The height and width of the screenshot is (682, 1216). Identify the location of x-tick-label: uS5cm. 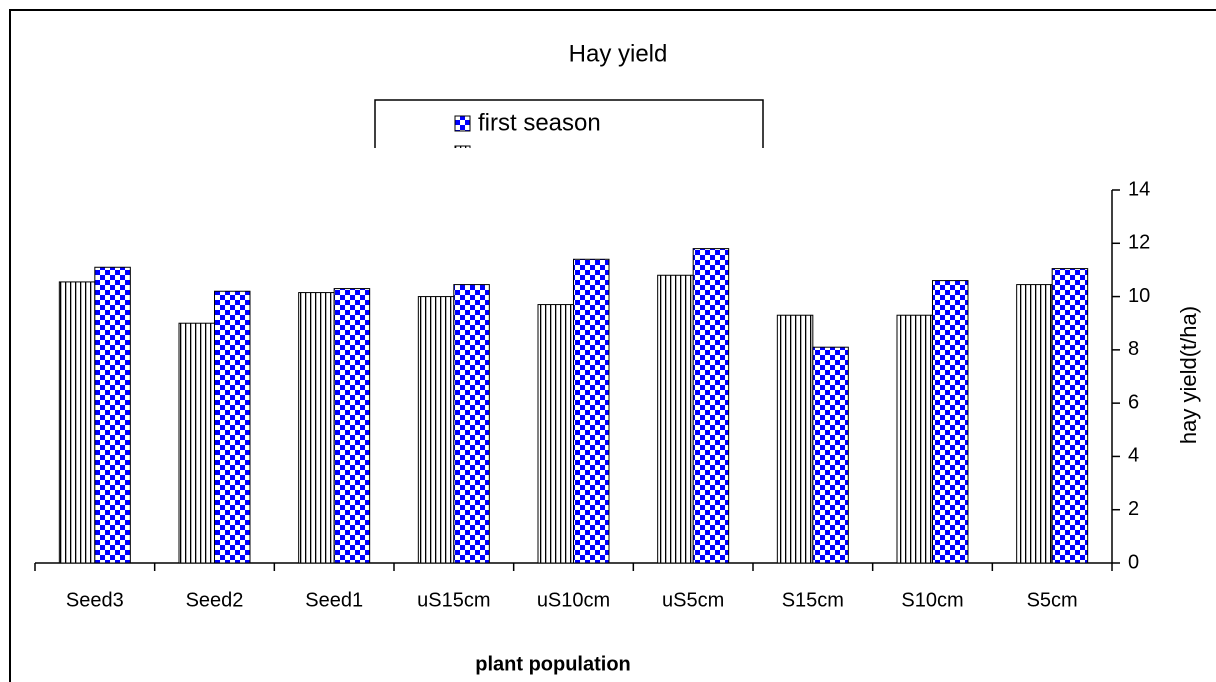
(693, 600).